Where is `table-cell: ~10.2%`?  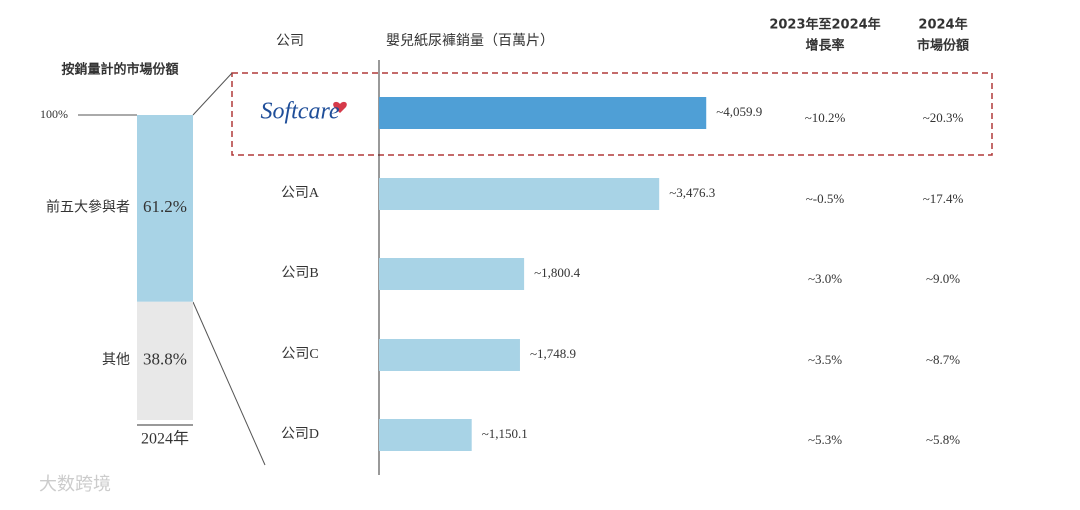 table-cell: ~10.2% is located at coordinates (825, 117).